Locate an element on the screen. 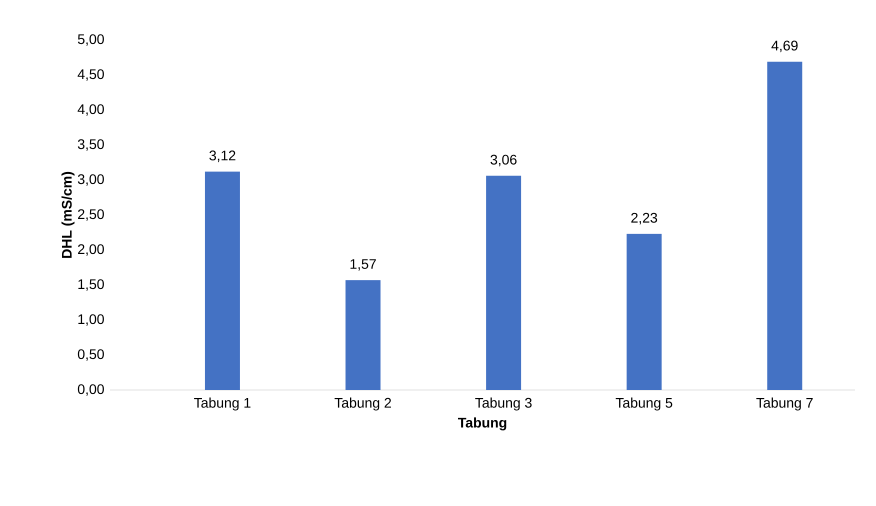  y-tick-label: 4,00 is located at coordinates (91, 110).